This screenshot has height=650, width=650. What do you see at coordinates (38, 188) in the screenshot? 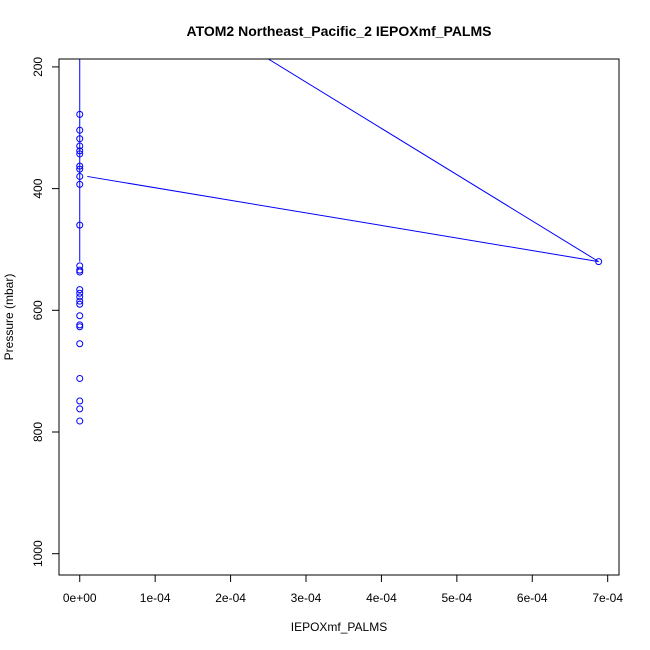
I see `y-tick-label-1: 400` at bounding box center [38, 188].